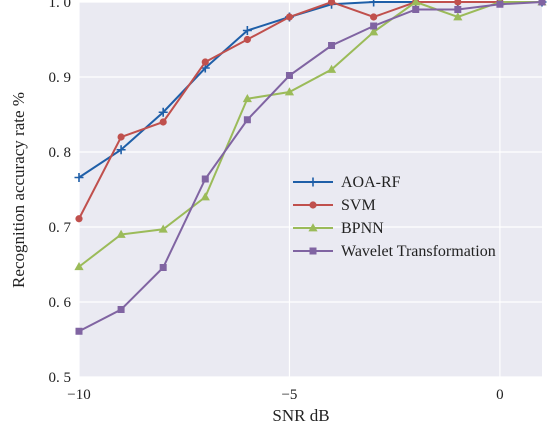 Image resolution: width=550 pixels, height=435 pixels. Describe the element at coordinates (60, 5) in the screenshot. I see `y-tick-label: 1. 0` at that location.